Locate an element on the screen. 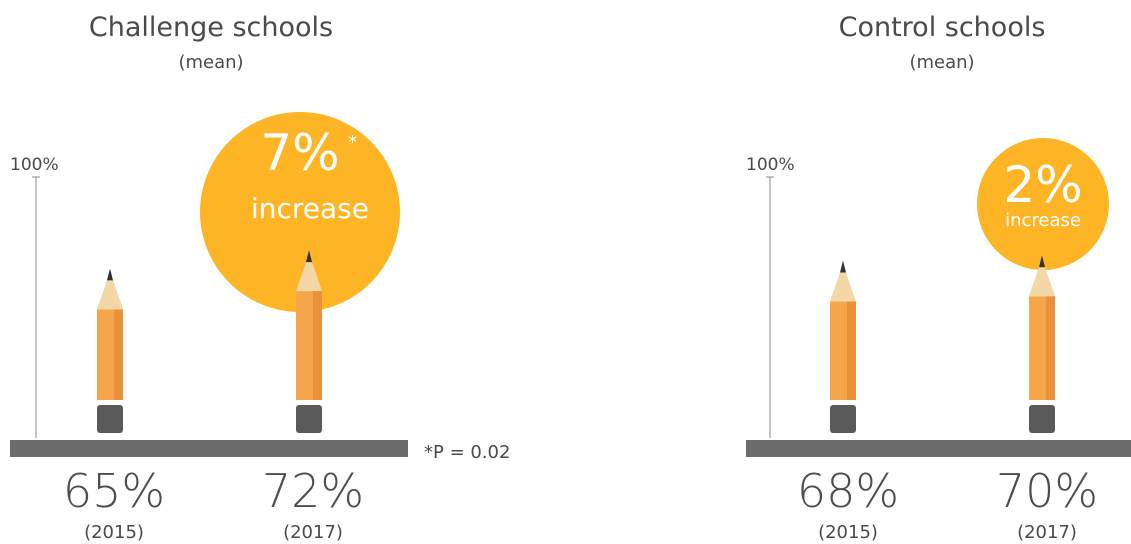 This screenshot has height=544, width=1131. control-pencil-2015 is located at coordinates (843, 346).